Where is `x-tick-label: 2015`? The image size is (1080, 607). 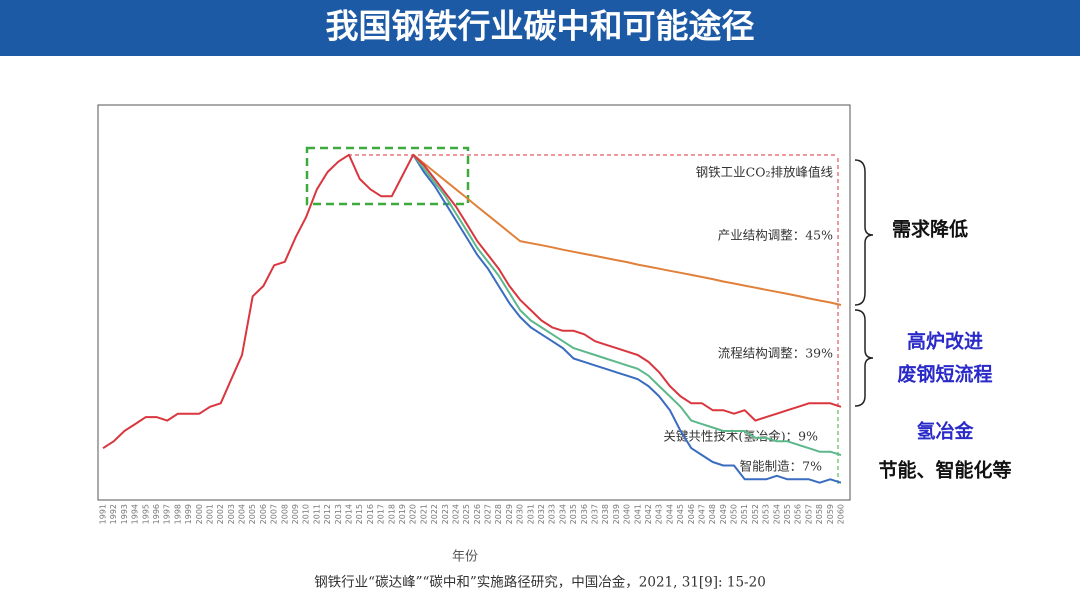 x-tick-label: 2015 is located at coordinates (359, 514).